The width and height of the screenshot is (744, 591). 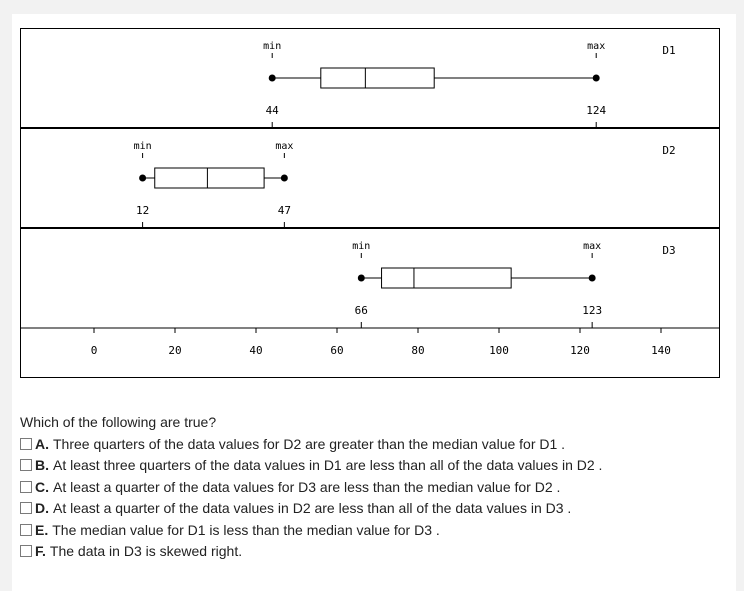 What do you see at coordinates (580, 350) in the screenshot?
I see `x-tick-label: 120` at bounding box center [580, 350].